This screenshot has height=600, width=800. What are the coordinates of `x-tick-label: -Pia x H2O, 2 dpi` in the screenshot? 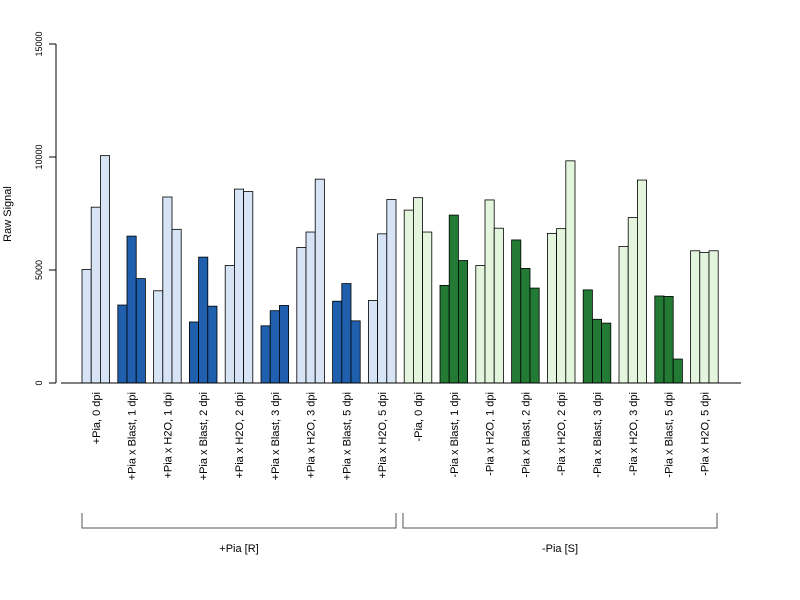 It's located at (562, 434).